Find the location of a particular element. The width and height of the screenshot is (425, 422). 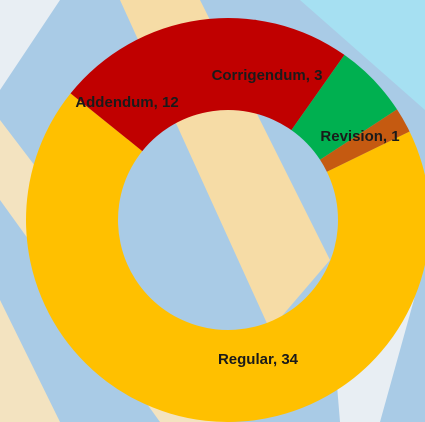

slice-label: Corrigendum, 3 is located at coordinates (267, 75).